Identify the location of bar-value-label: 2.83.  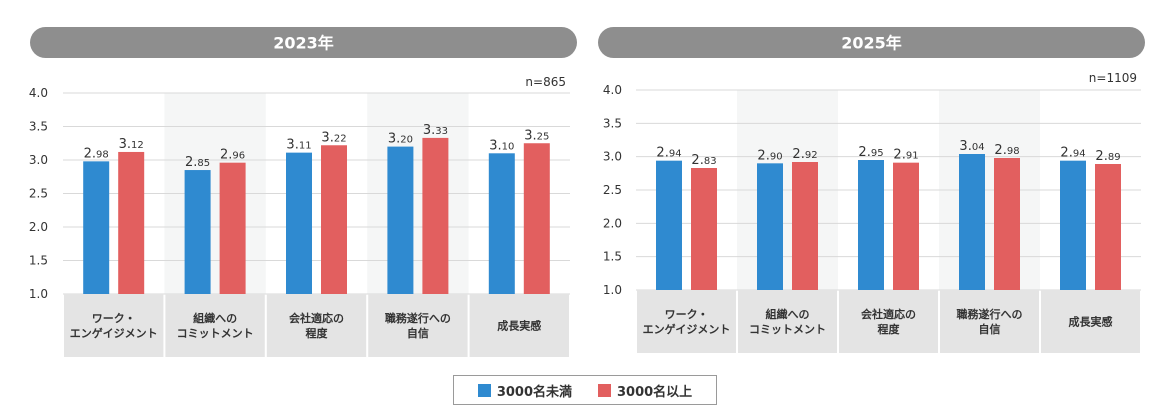
(703, 160).